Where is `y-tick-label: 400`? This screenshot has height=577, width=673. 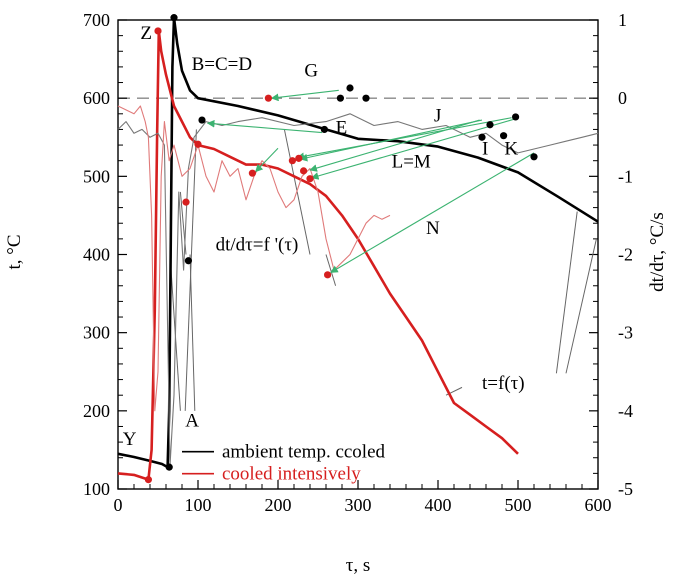 y-tick-label: 400 is located at coordinates (96, 255).